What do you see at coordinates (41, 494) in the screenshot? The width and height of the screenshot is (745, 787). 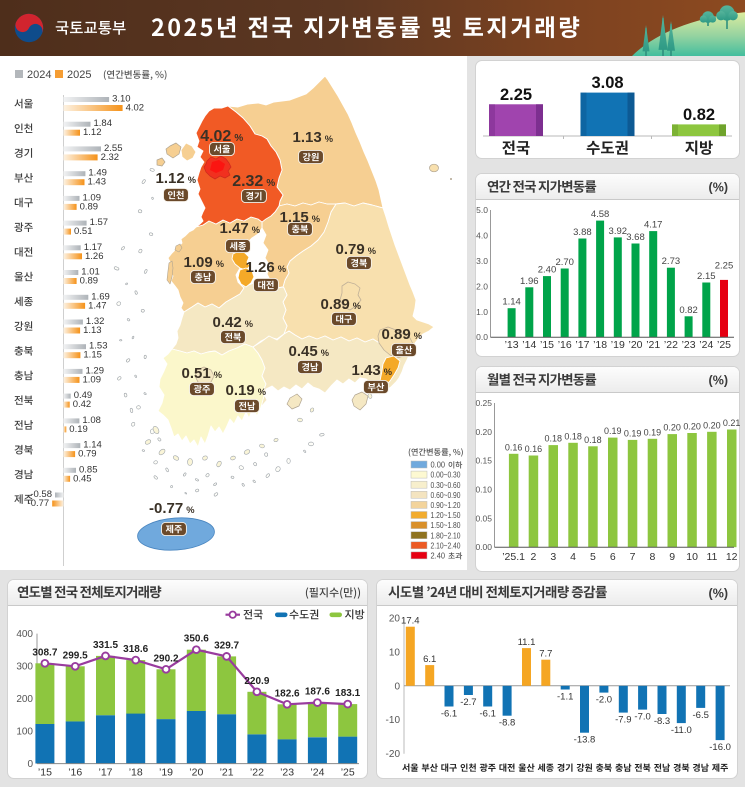 I see `svg-text: -0.58` at bounding box center [41, 494].